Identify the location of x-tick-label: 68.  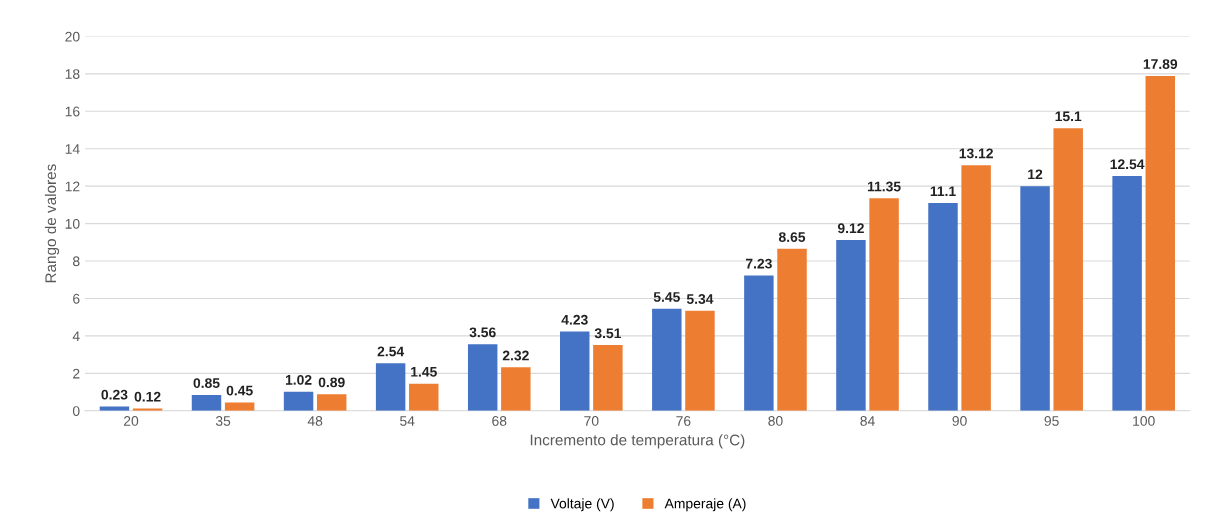
(499, 421).